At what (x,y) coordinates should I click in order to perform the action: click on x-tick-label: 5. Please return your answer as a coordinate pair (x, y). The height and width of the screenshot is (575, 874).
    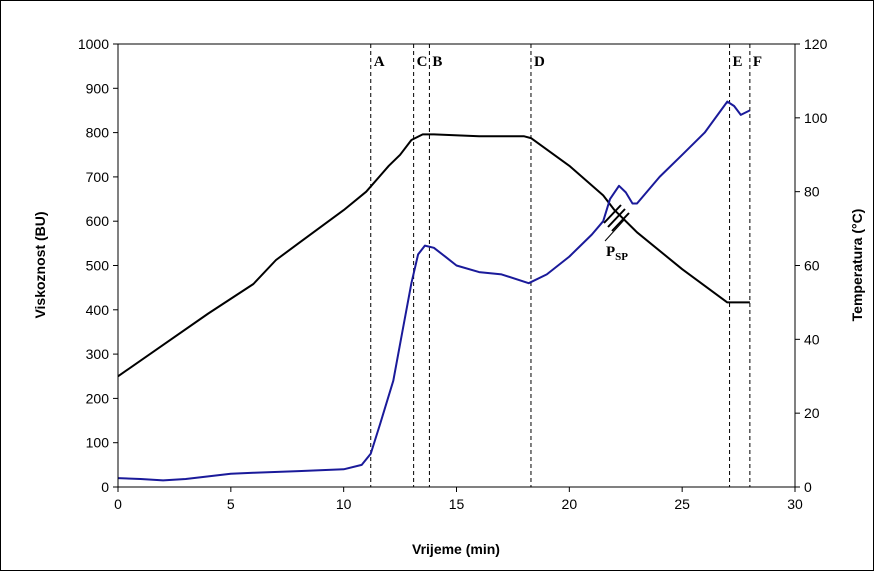
    Looking at the image, I should click on (231, 504).